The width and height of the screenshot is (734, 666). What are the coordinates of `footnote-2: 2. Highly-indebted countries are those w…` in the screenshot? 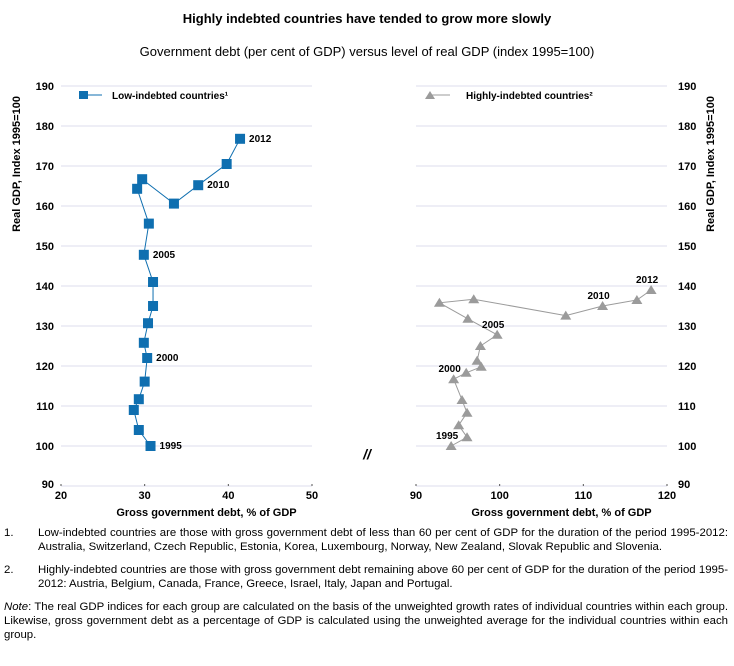 It's located at (366, 577).